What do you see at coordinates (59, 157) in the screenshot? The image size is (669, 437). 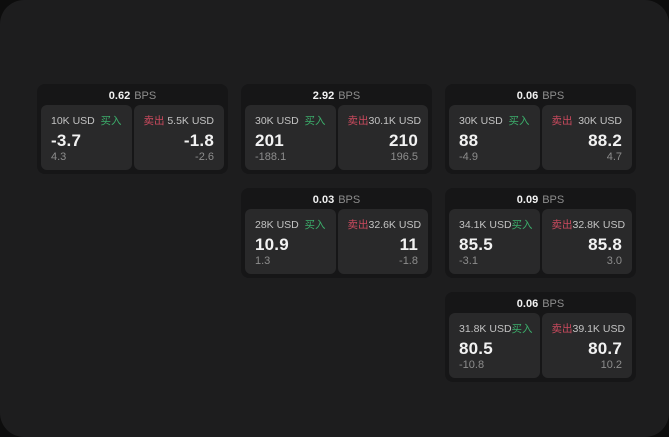 I see `buy-sub-value: 4.3` at bounding box center [59, 157].